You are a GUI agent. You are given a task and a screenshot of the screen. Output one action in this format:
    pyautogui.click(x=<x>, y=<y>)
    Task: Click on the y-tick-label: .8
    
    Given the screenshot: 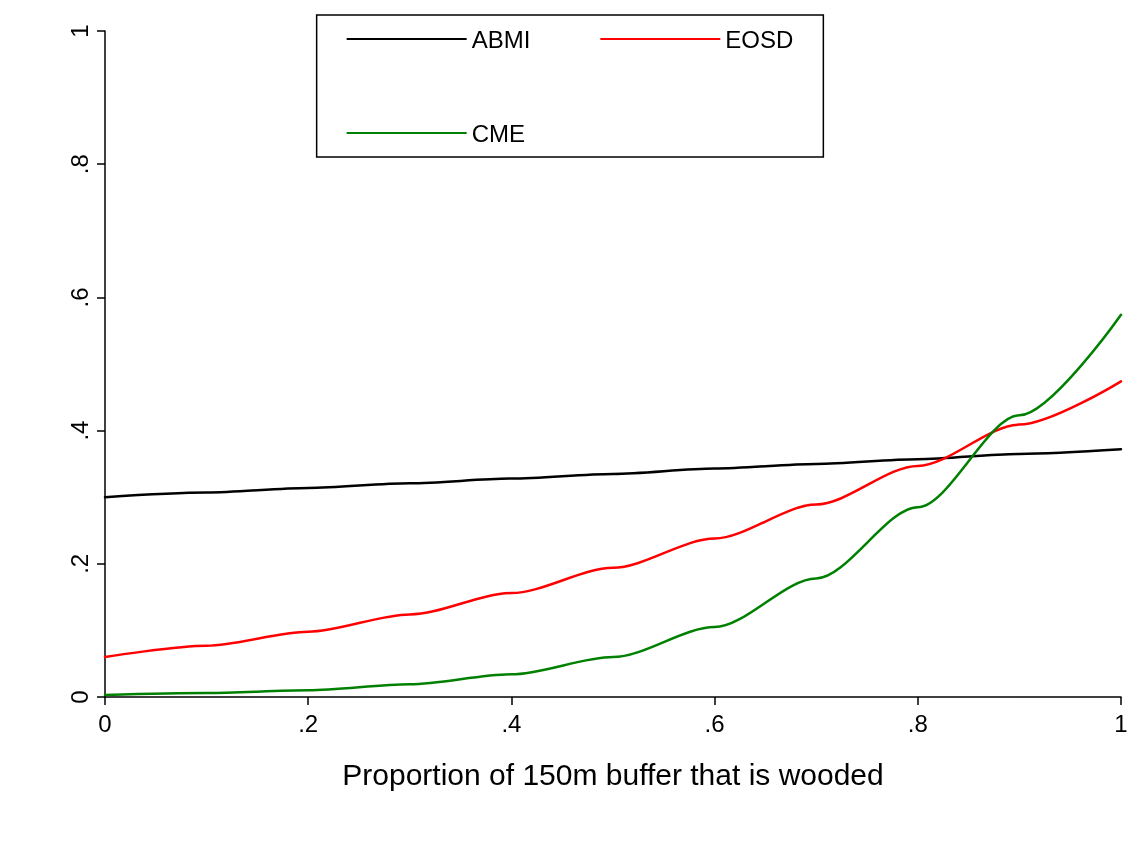 What is the action you would take?
    pyautogui.click(x=79, y=164)
    